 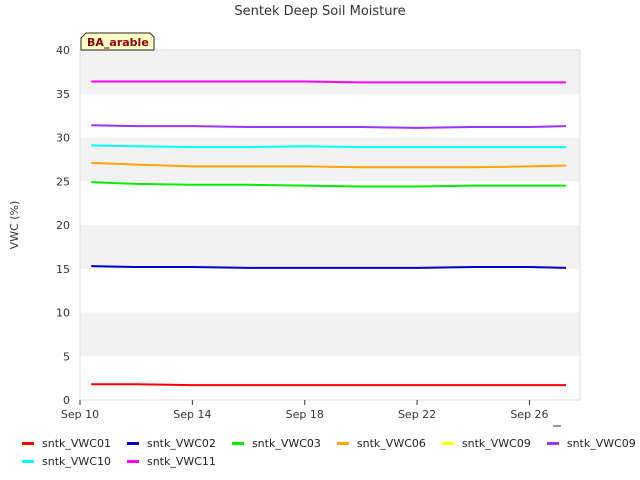 I want to click on x-axis: Sep 10 Sep 14 Sep 18 Sep 22 Sep 26, so click(x=305, y=410).